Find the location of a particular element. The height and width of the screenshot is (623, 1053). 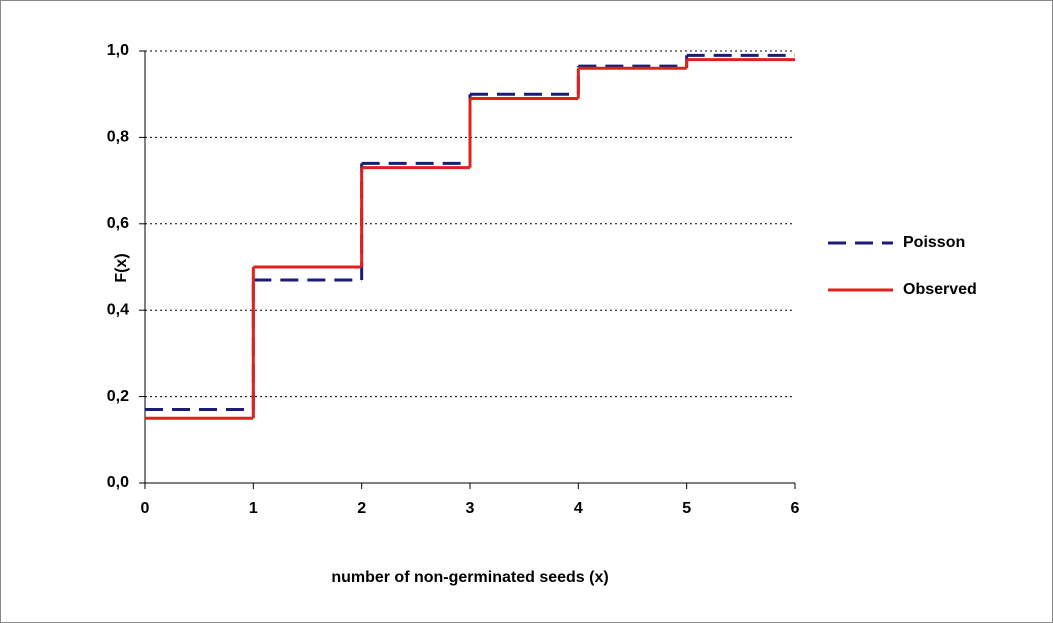

x-tick-label: 6 is located at coordinates (795, 508).